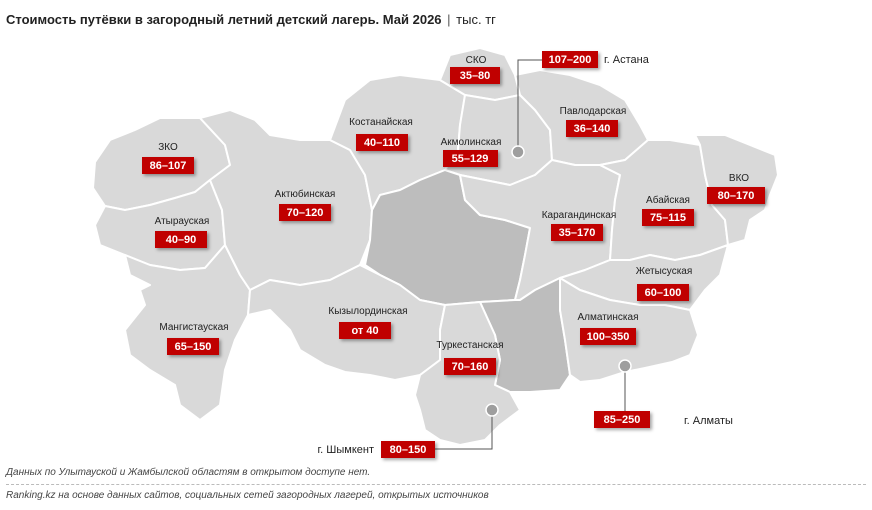  Describe the element at coordinates (668, 200) in the screenshot. I see `region-name-abai: Абайская` at that location.